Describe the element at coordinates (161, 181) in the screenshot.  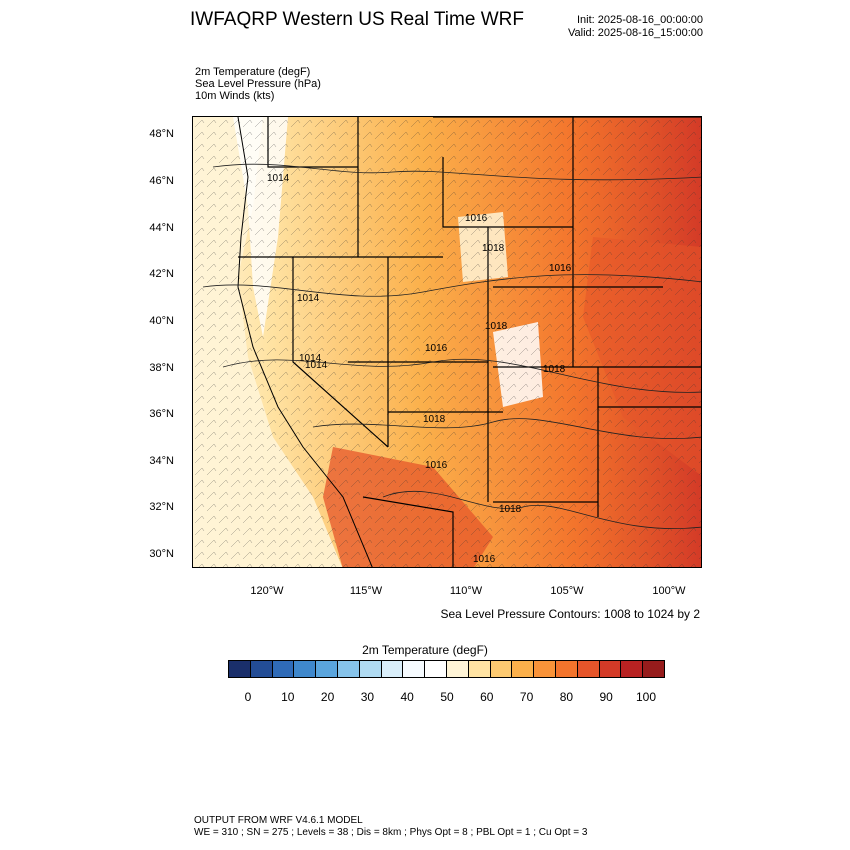
I see `latitude-label: 46°N` at that location.